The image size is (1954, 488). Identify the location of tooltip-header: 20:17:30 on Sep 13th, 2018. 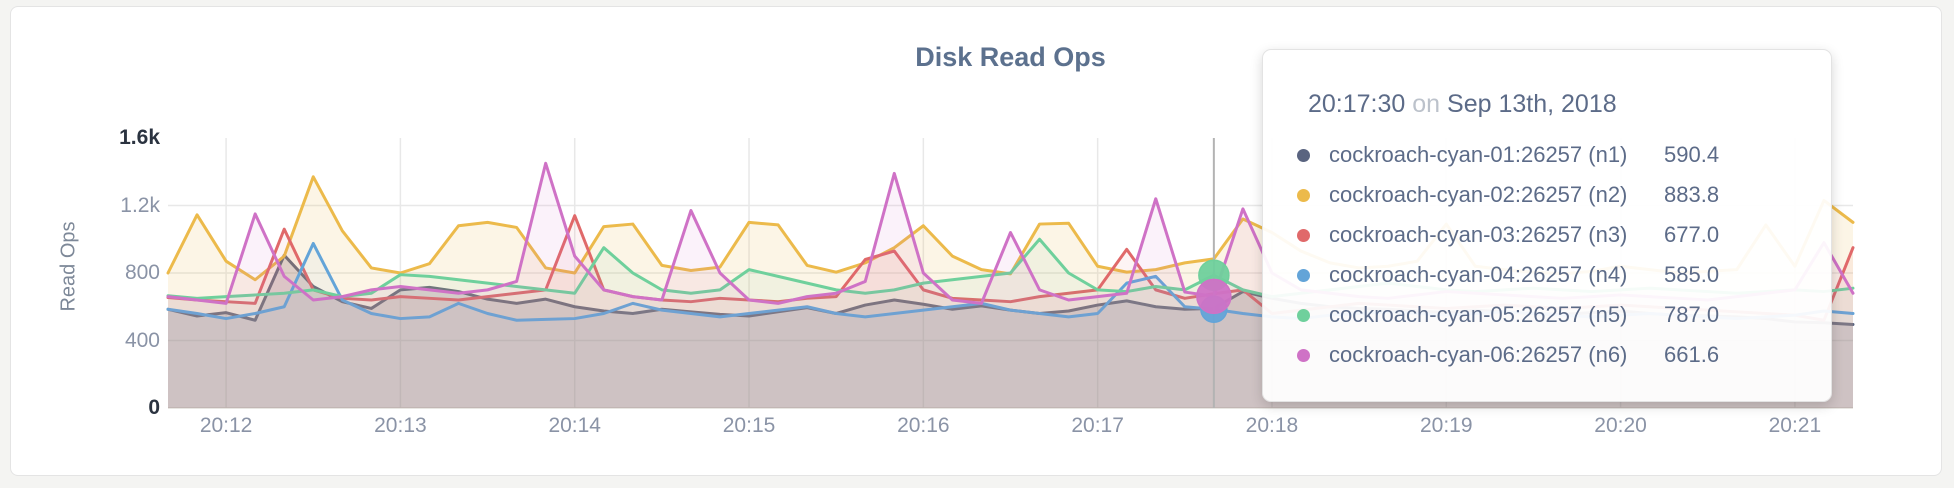
(1549, 104).